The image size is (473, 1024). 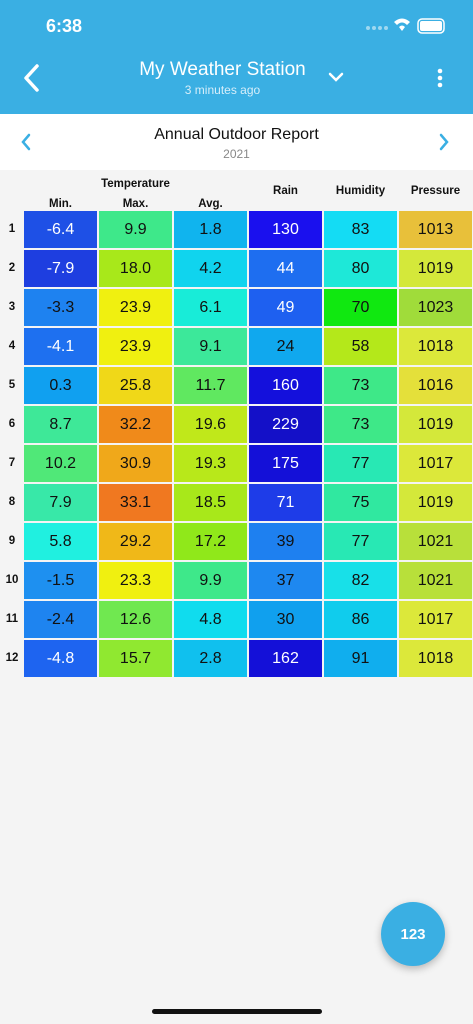 What do you see at coordinates (210, 346) in the screenshot?
I see `table-cell: 9.1` at bounding box center [210, 346].